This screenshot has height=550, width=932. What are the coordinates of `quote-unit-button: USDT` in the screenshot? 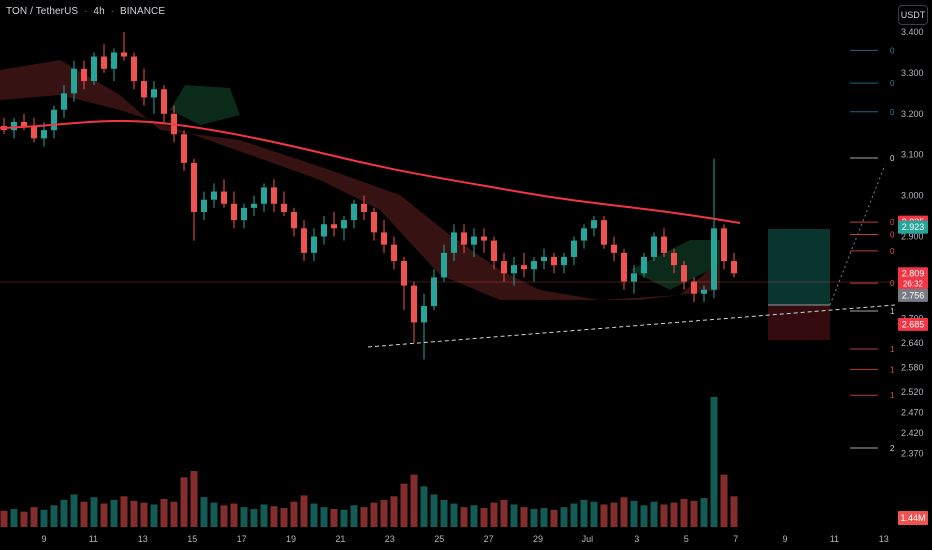 It's located at (913, 15).